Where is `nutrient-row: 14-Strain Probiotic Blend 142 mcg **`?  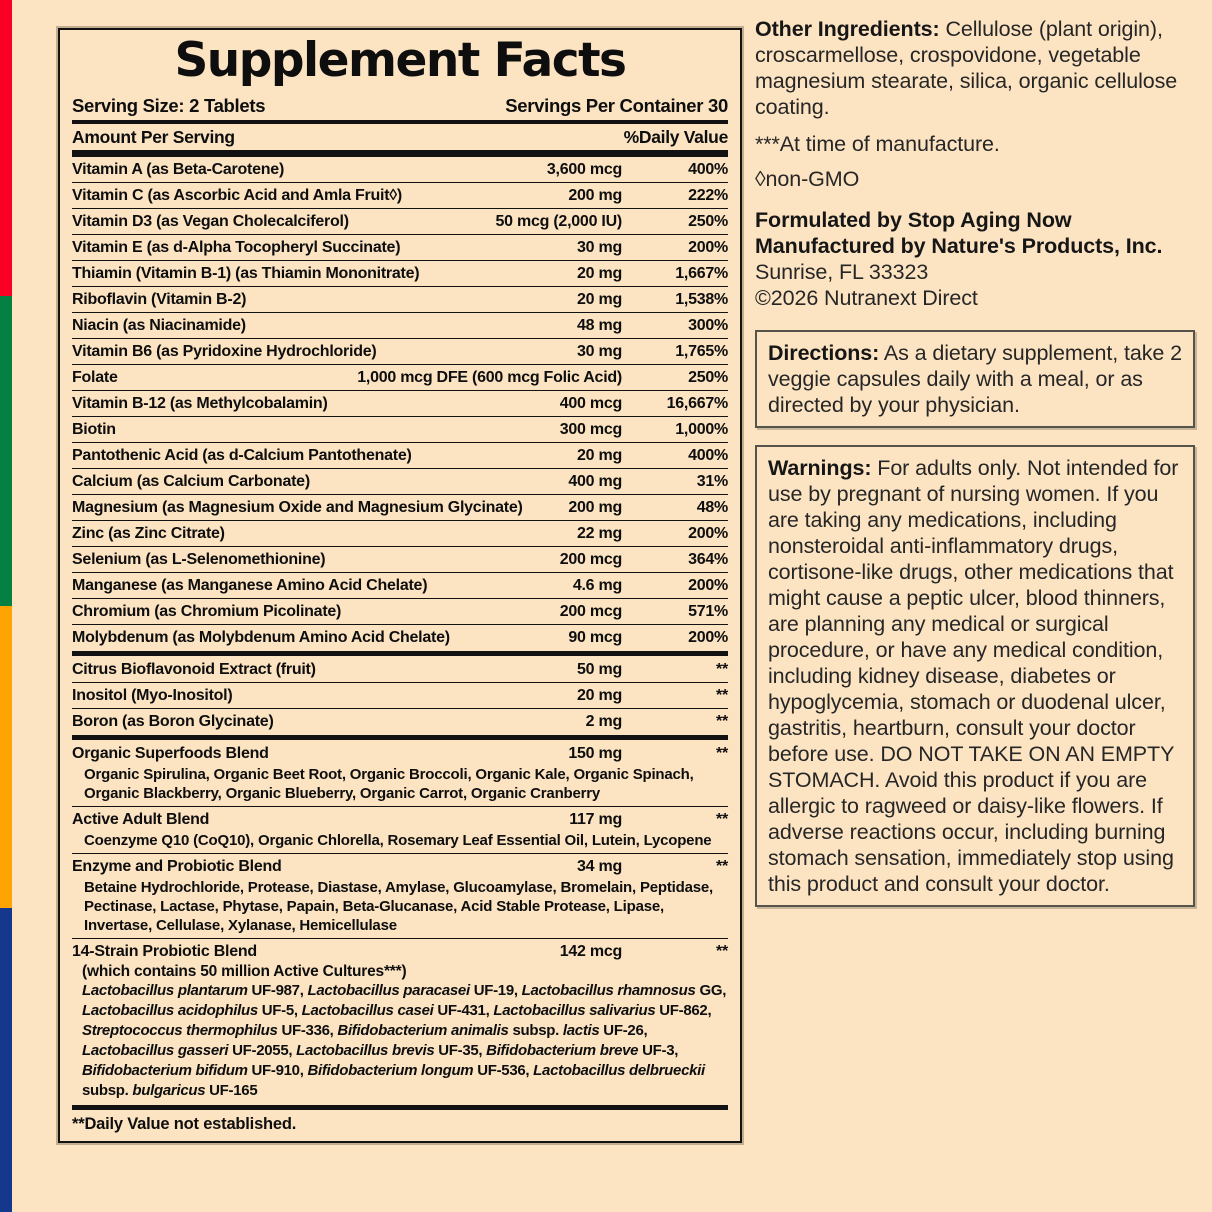
nutrient-row: 14-Strain Probiotic Blend 142 mcg ** is located at coordinates (400, 951).